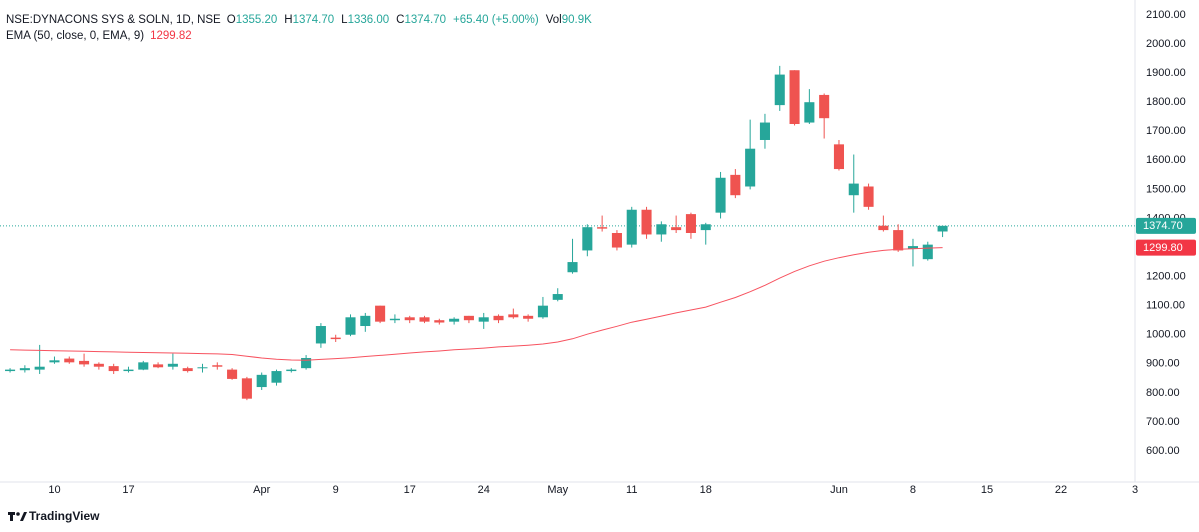 This screenshot has width=1199, height=532. I want to click on brand-logo, so click(17, 516).